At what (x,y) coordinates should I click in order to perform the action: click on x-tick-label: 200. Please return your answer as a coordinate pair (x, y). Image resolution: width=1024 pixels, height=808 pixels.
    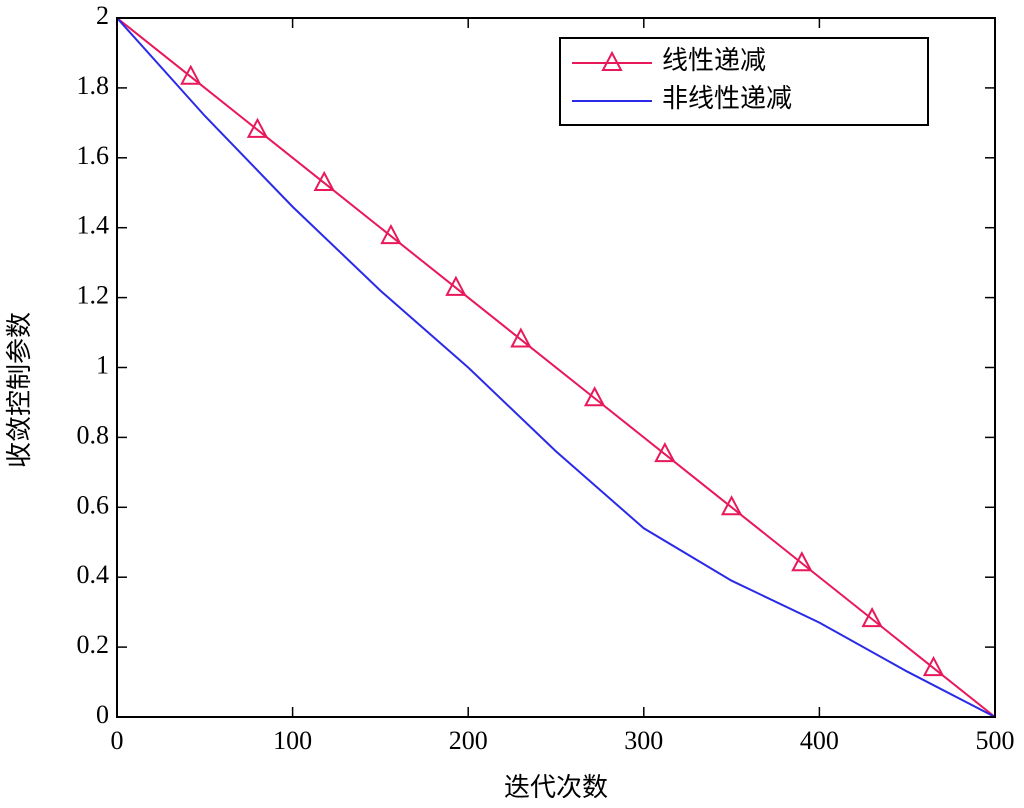
    Looking at the image, I should click on (468, 740).